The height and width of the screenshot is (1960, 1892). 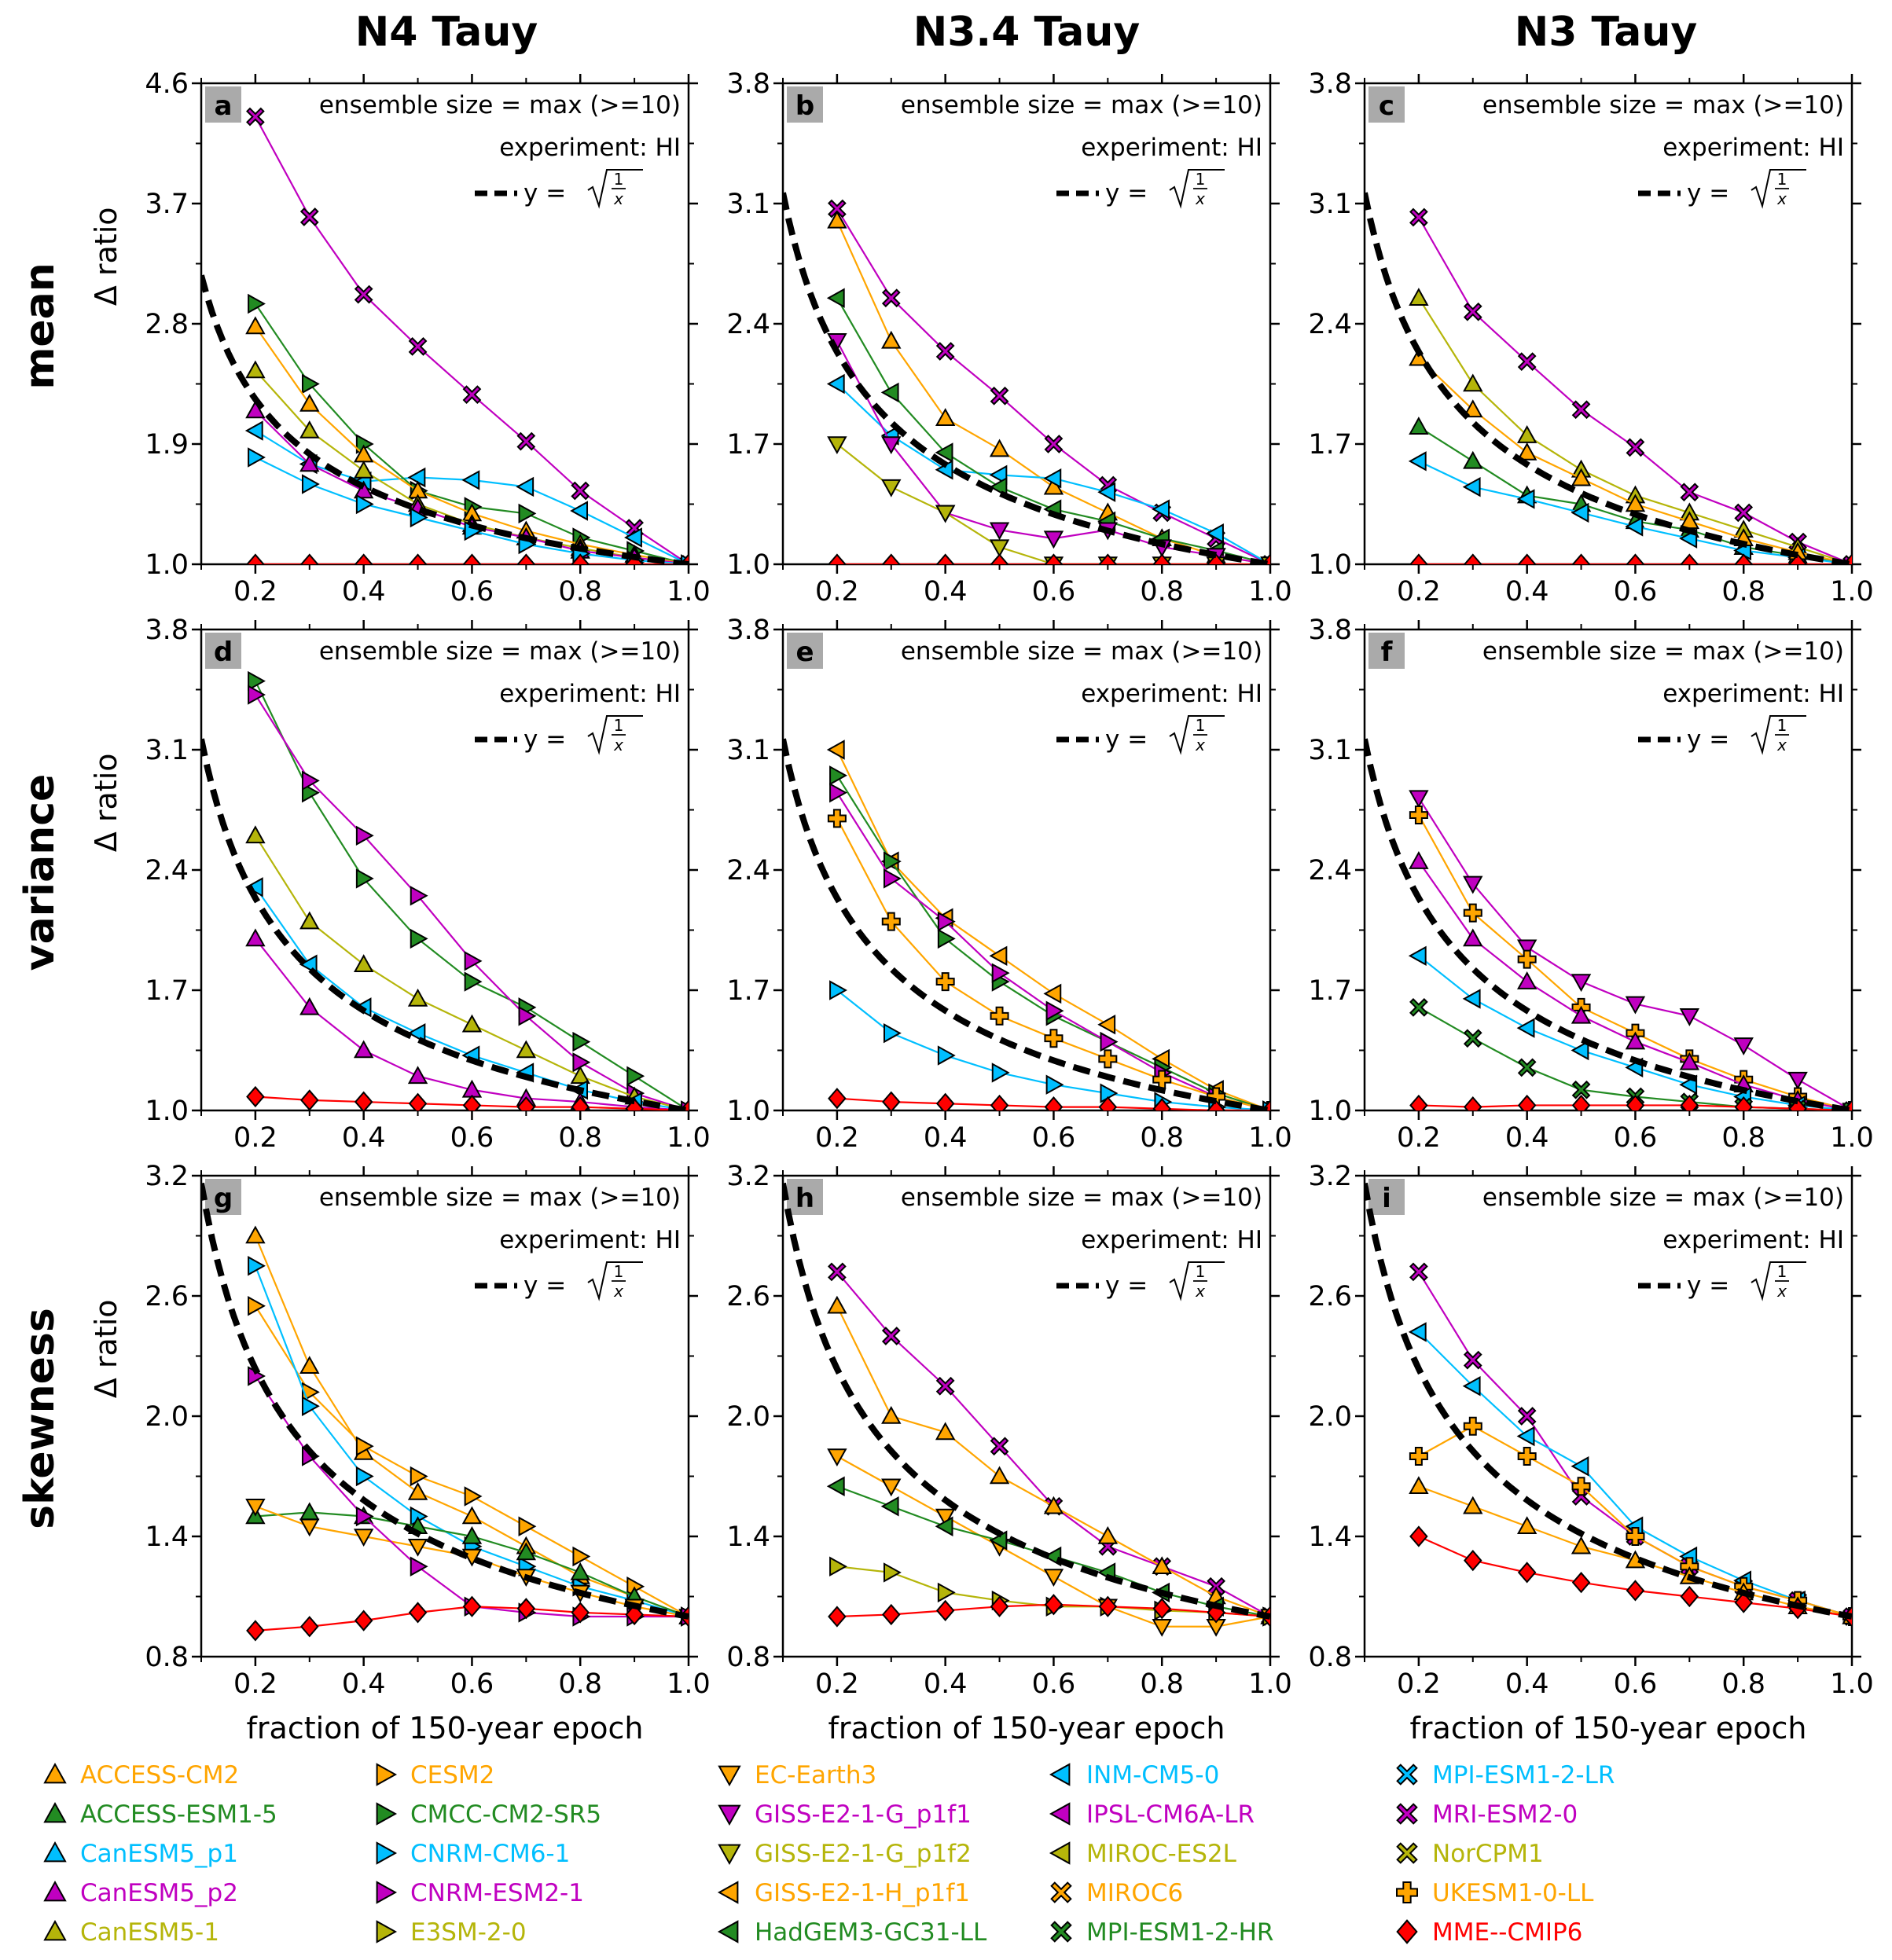 I want to click on panel-label: d, so click(x=223, y=652).